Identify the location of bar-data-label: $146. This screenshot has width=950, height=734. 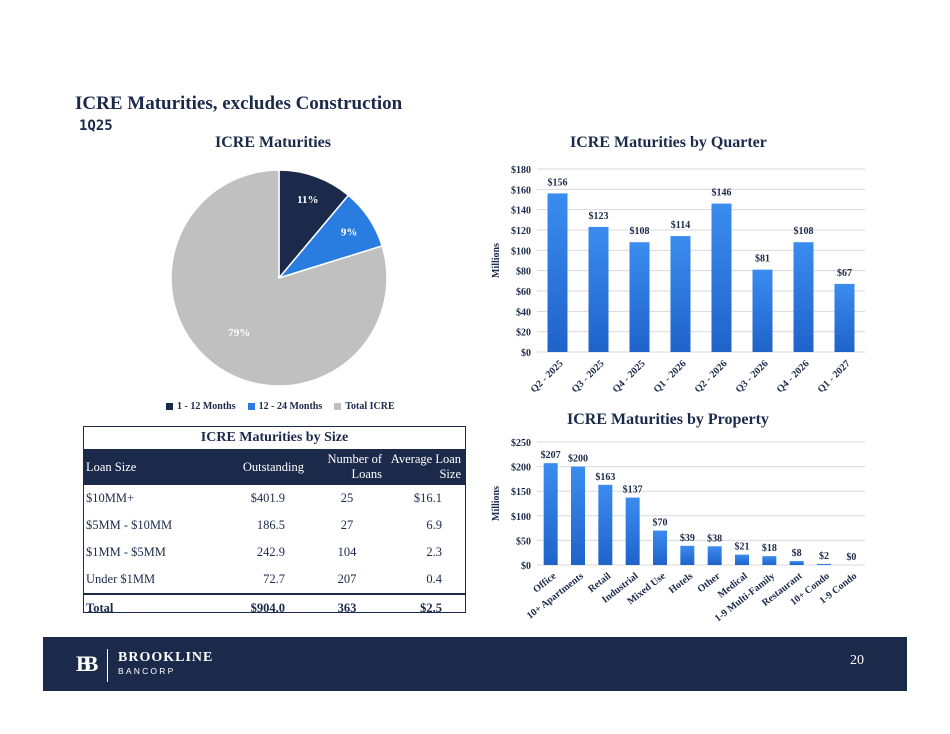
(722, 193).